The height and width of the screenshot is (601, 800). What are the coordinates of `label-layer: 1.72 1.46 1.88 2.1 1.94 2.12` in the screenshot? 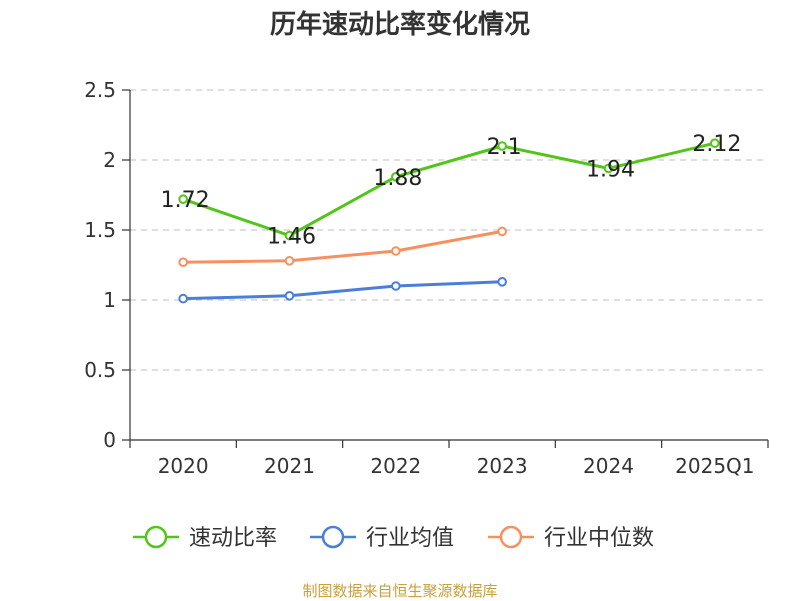 It's located at (451, 190).